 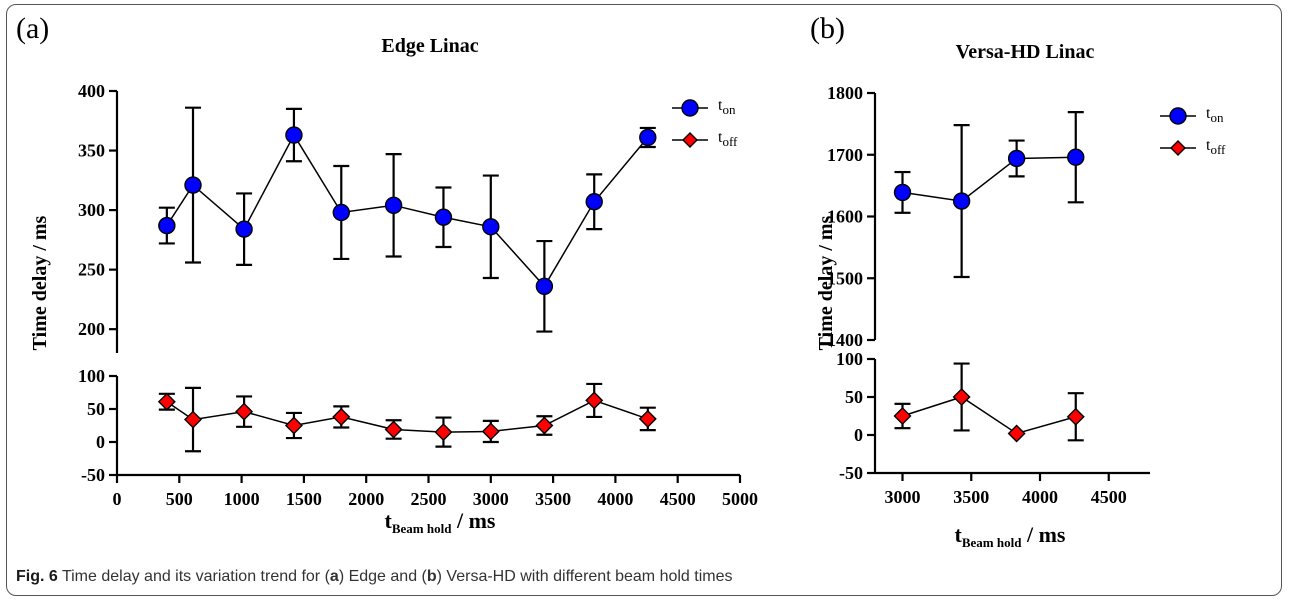 What do you see at coordinates (304, 499) in the screenshot?
I see `x-tick-label: 1500` at bounding box center [304, 499].